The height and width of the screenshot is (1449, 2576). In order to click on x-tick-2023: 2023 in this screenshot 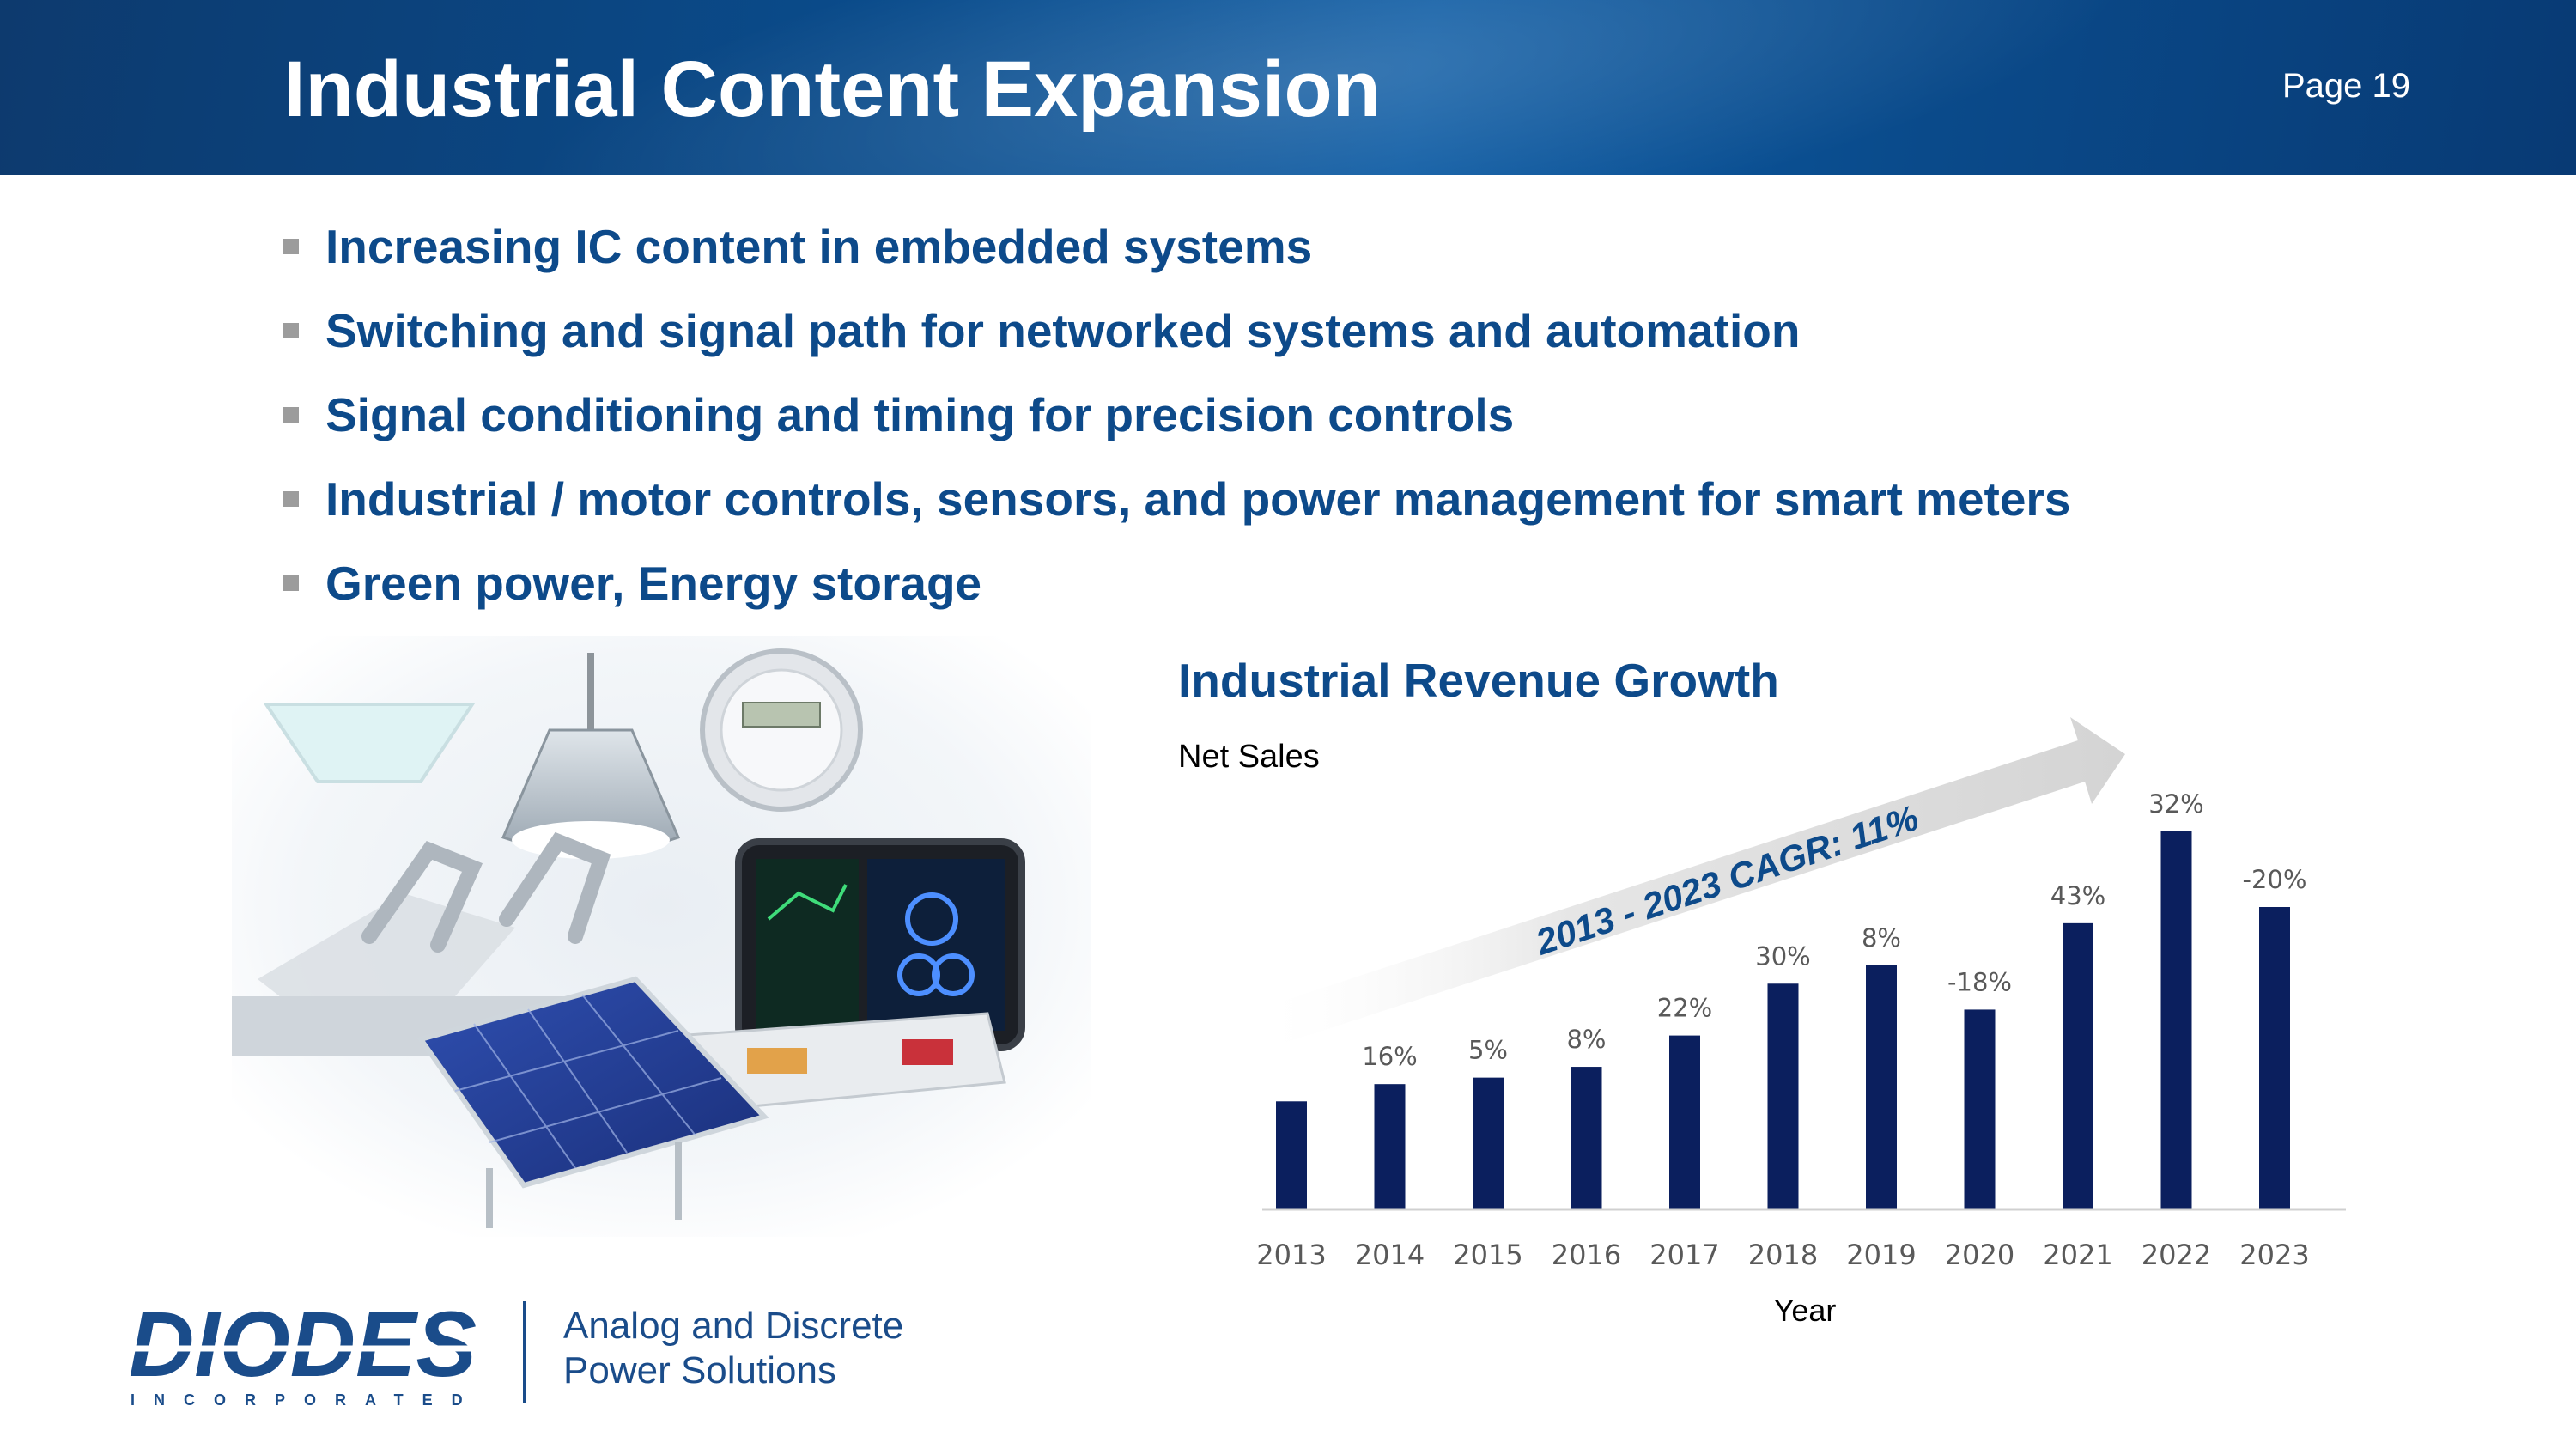, I will do `click(2274, 1255)`.